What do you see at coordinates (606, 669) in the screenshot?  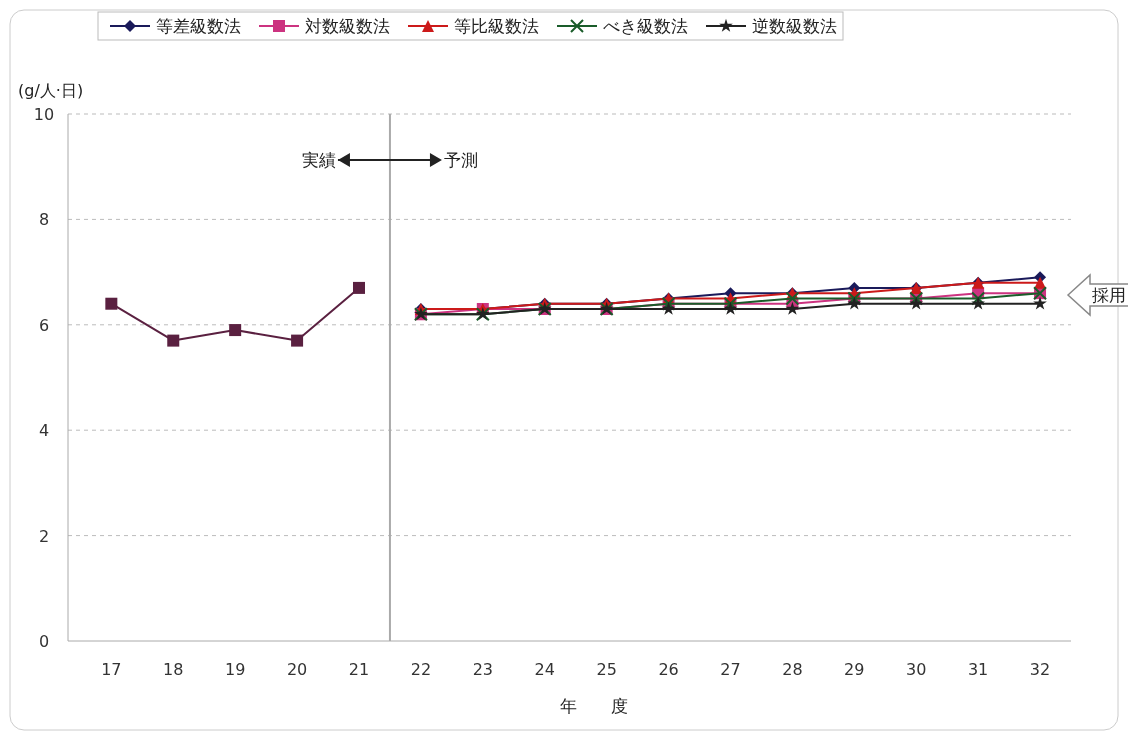 I see `x-tick-label: 25` at bounding box center [606, 669].